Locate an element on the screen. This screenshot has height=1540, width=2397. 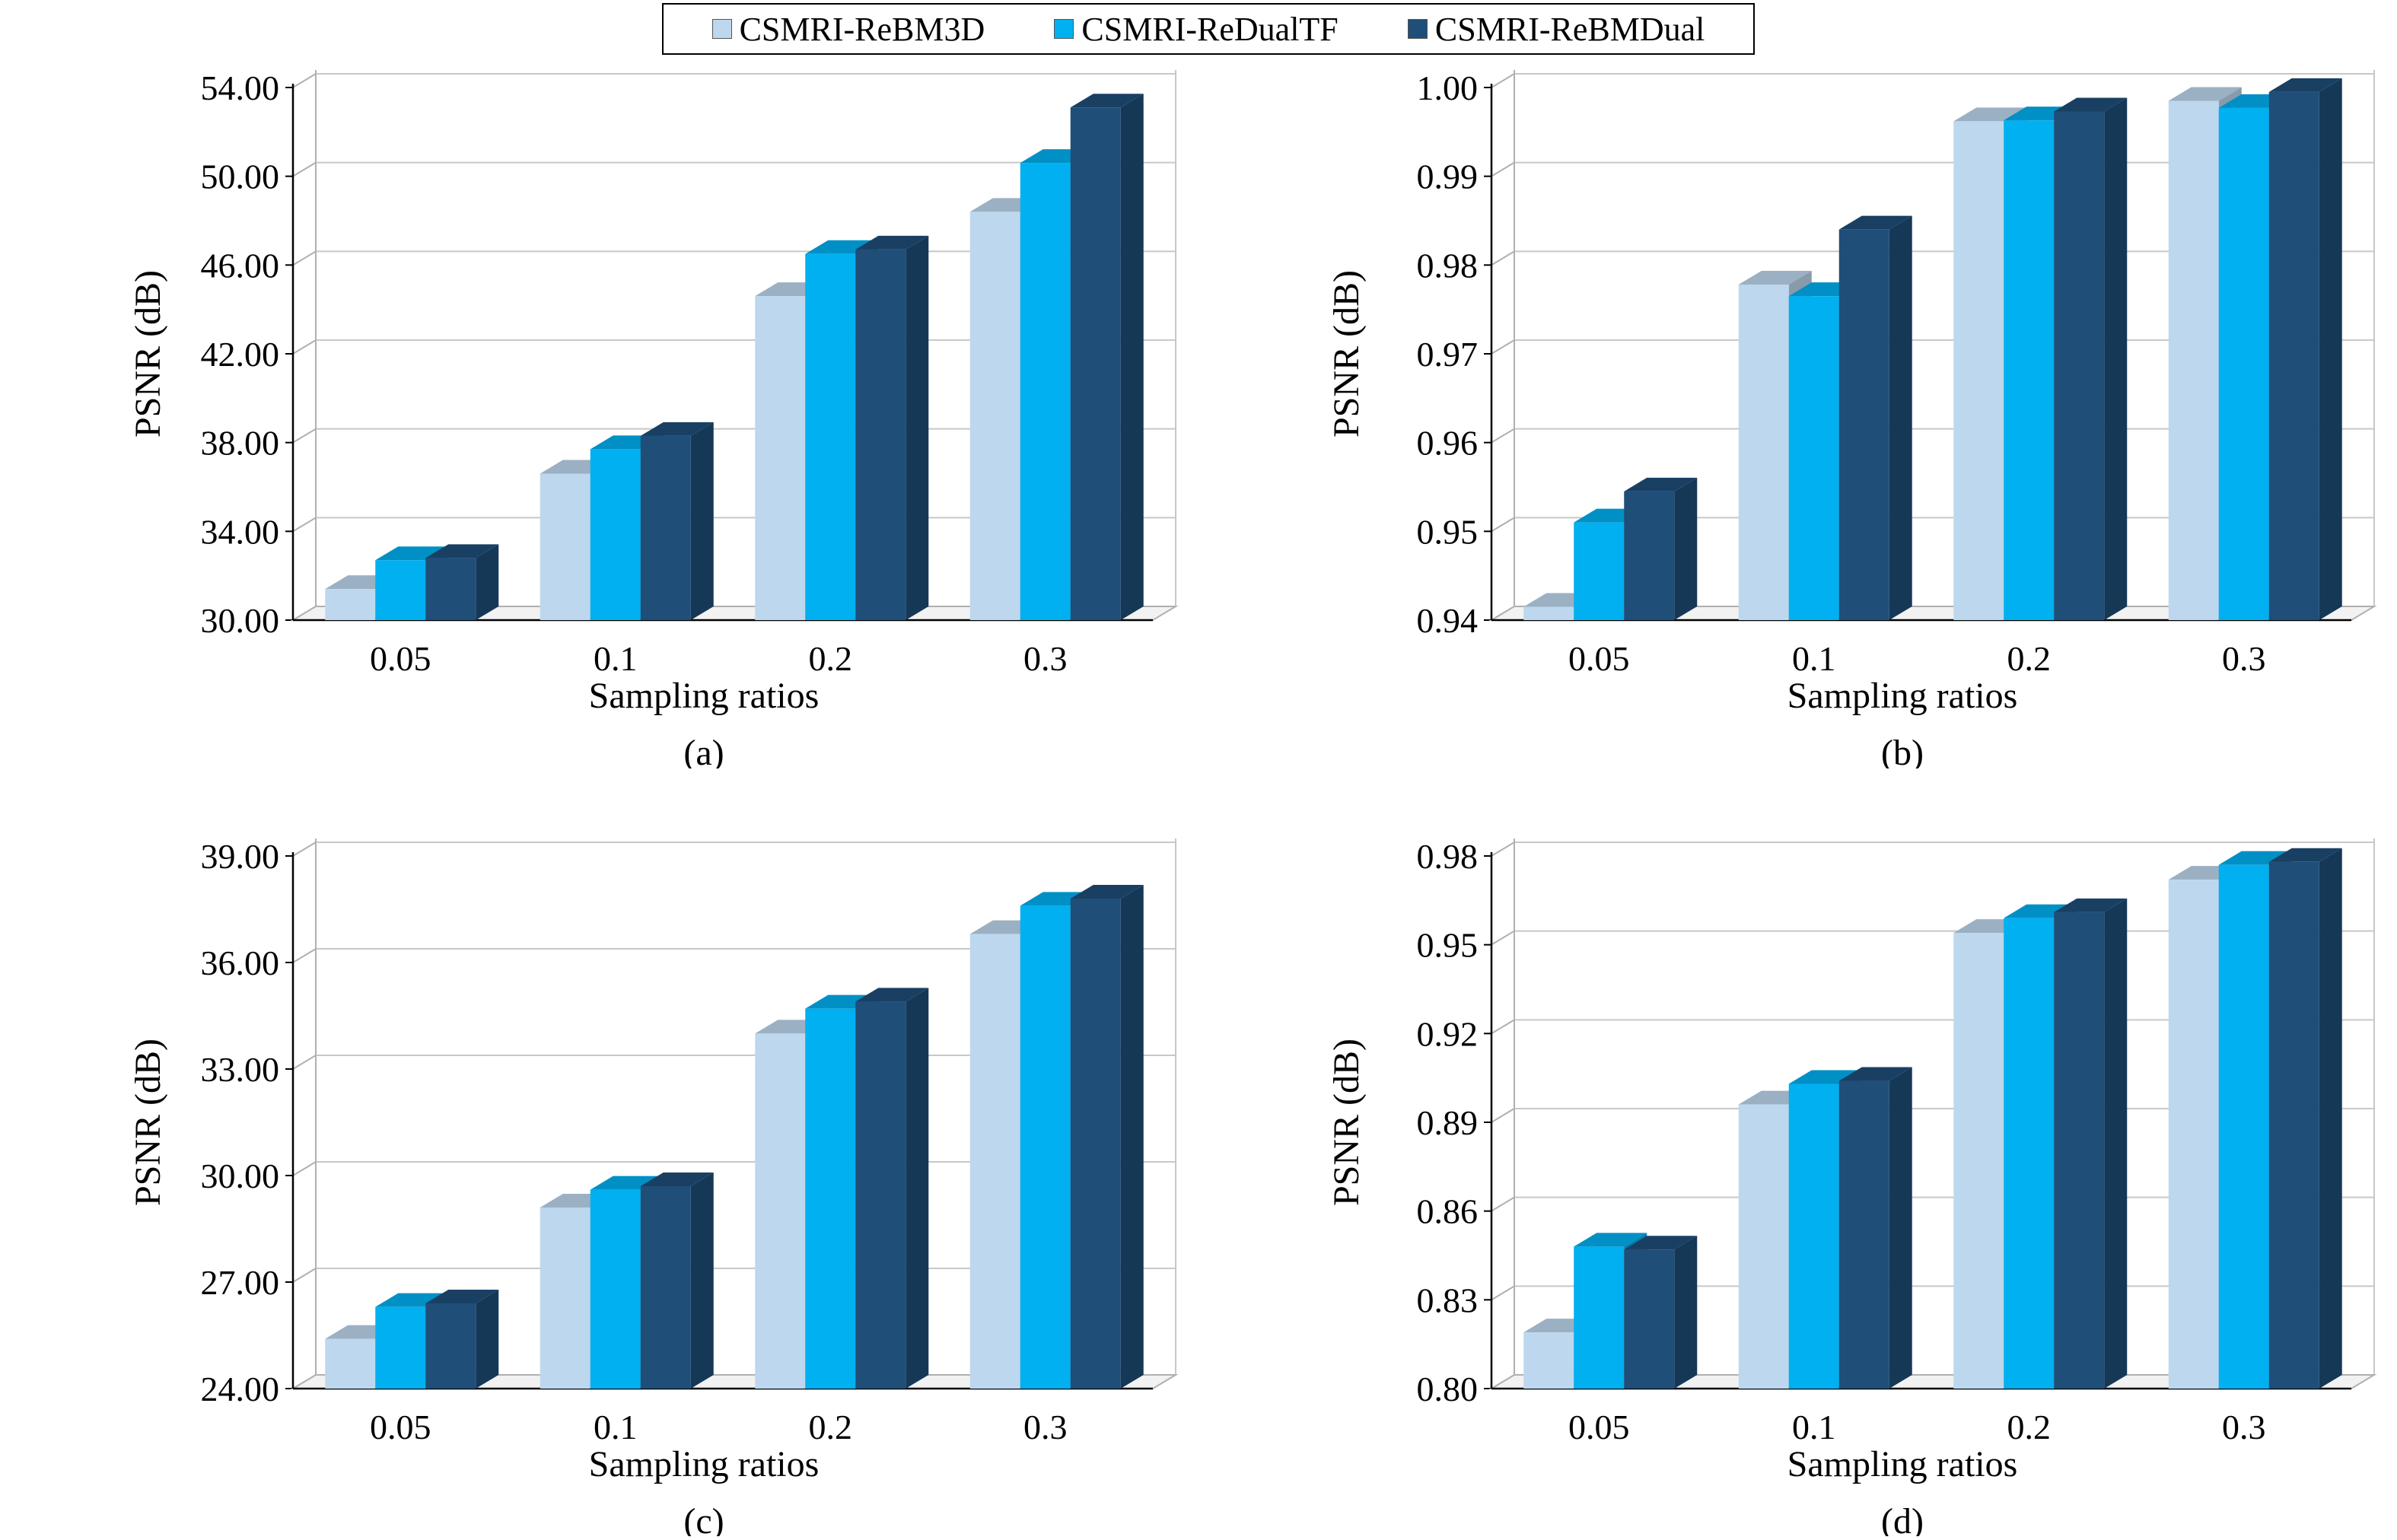
y-tick-label: 50.00 is located at coordinates (240, 177).